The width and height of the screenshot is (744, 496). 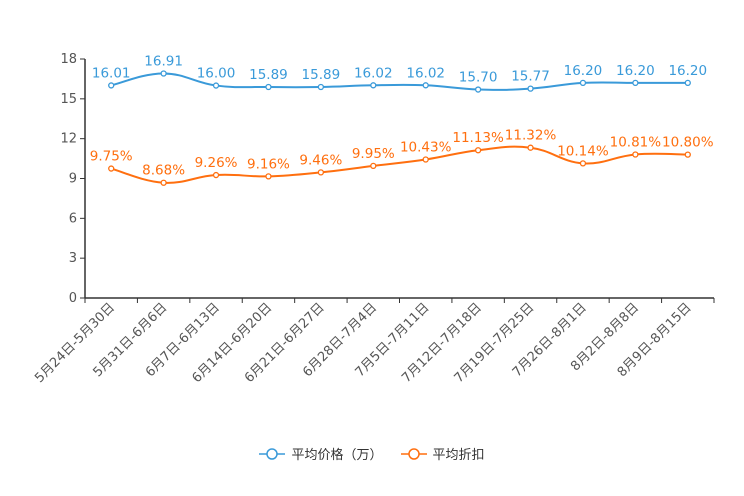 What do you see at coordinates (73, 218) in the screenshot?
I see `y-tick-label: 6` at bounding box center [73, 218].